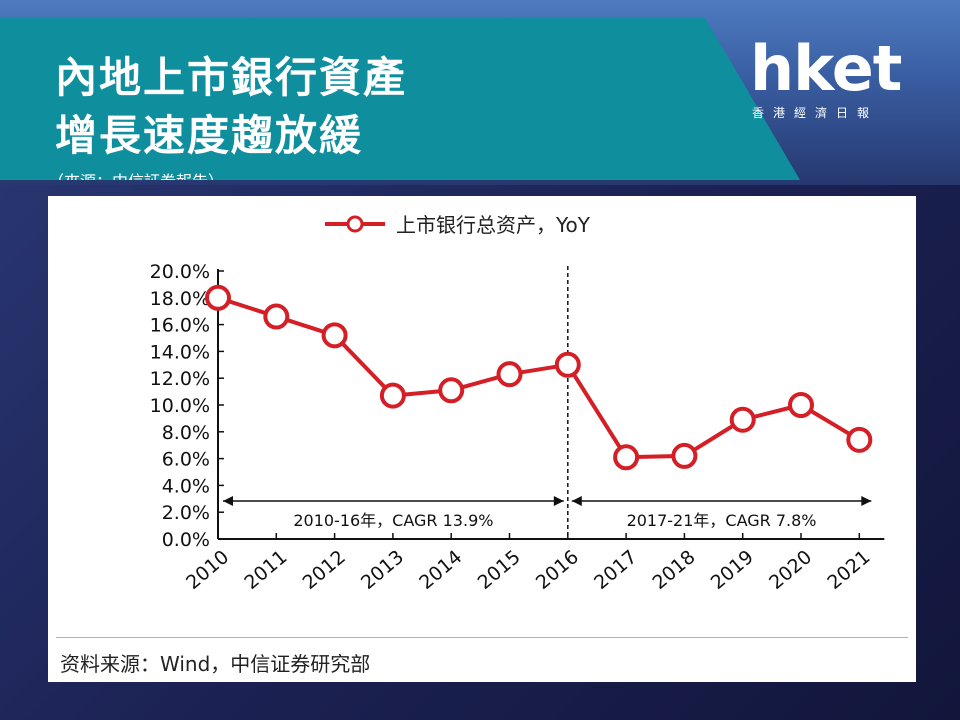  I want to click on x-tick-label: 2019, so click(732, 570).